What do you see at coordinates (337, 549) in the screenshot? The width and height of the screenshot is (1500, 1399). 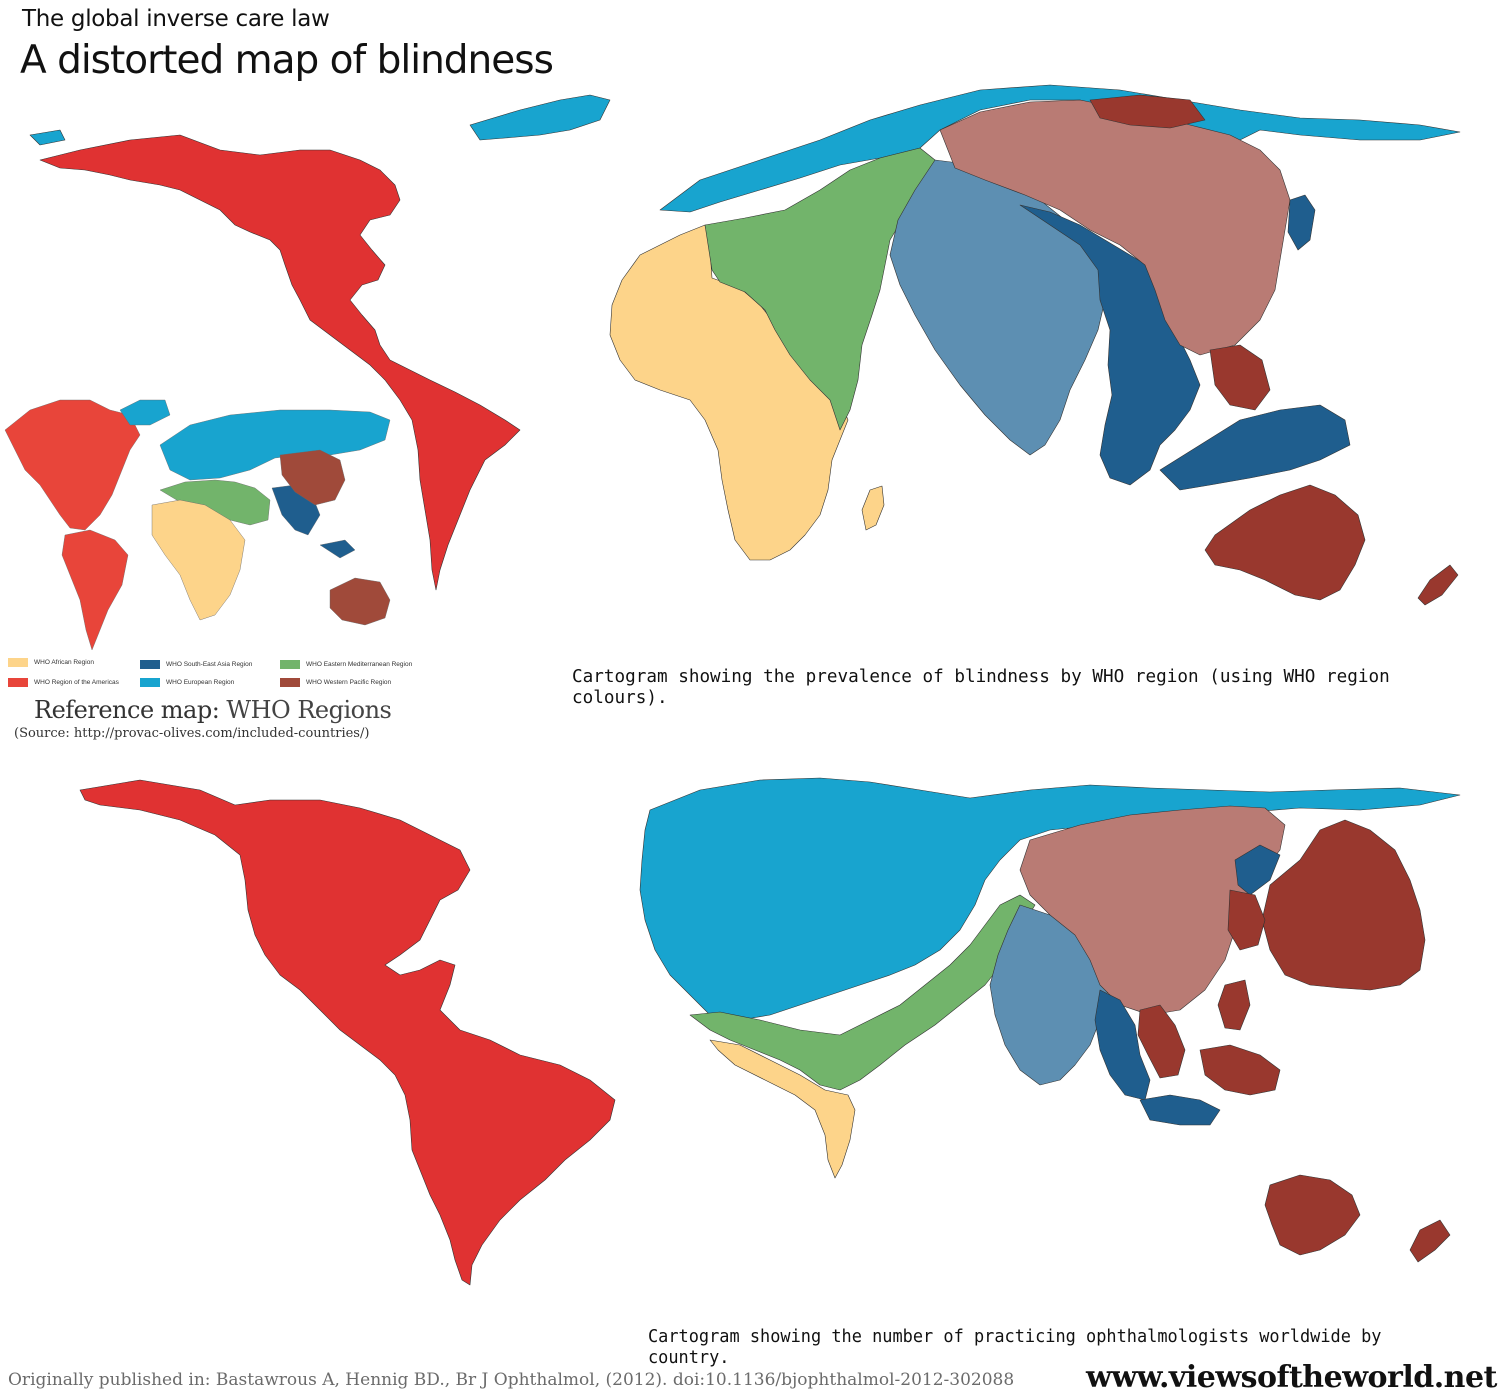 I see `ref-indonesia` at bounding box center [337, 549].